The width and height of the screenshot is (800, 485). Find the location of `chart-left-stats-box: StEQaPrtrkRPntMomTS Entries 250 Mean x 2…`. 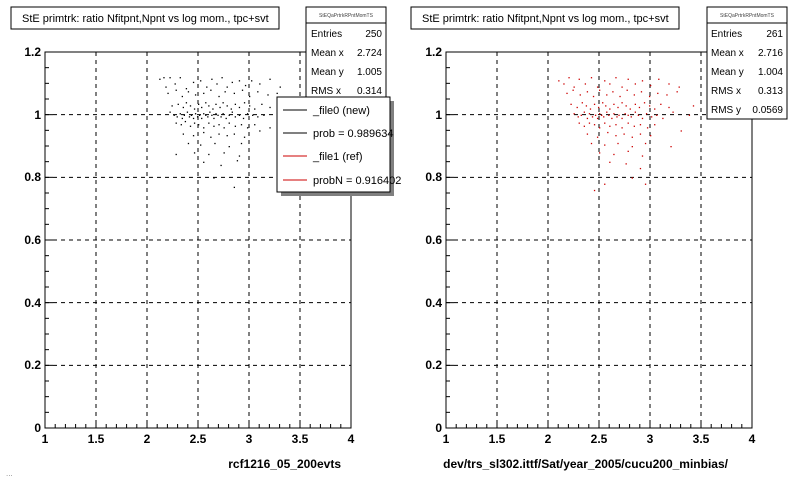

chart-left-stats-box: StEQaPrtrkRPntMomTS Entries 250 Mean x 2… is located at coordinates (346, 54).